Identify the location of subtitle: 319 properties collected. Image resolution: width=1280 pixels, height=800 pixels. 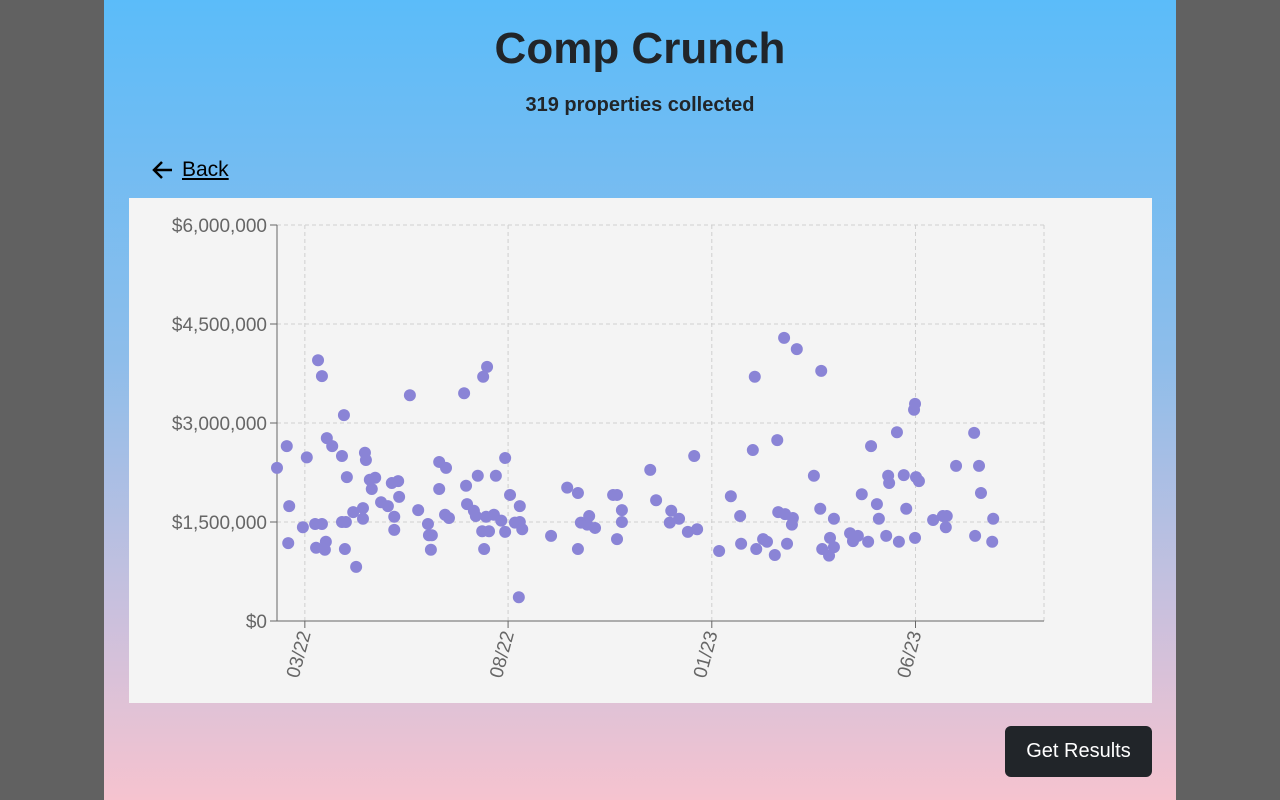
(640, 105).